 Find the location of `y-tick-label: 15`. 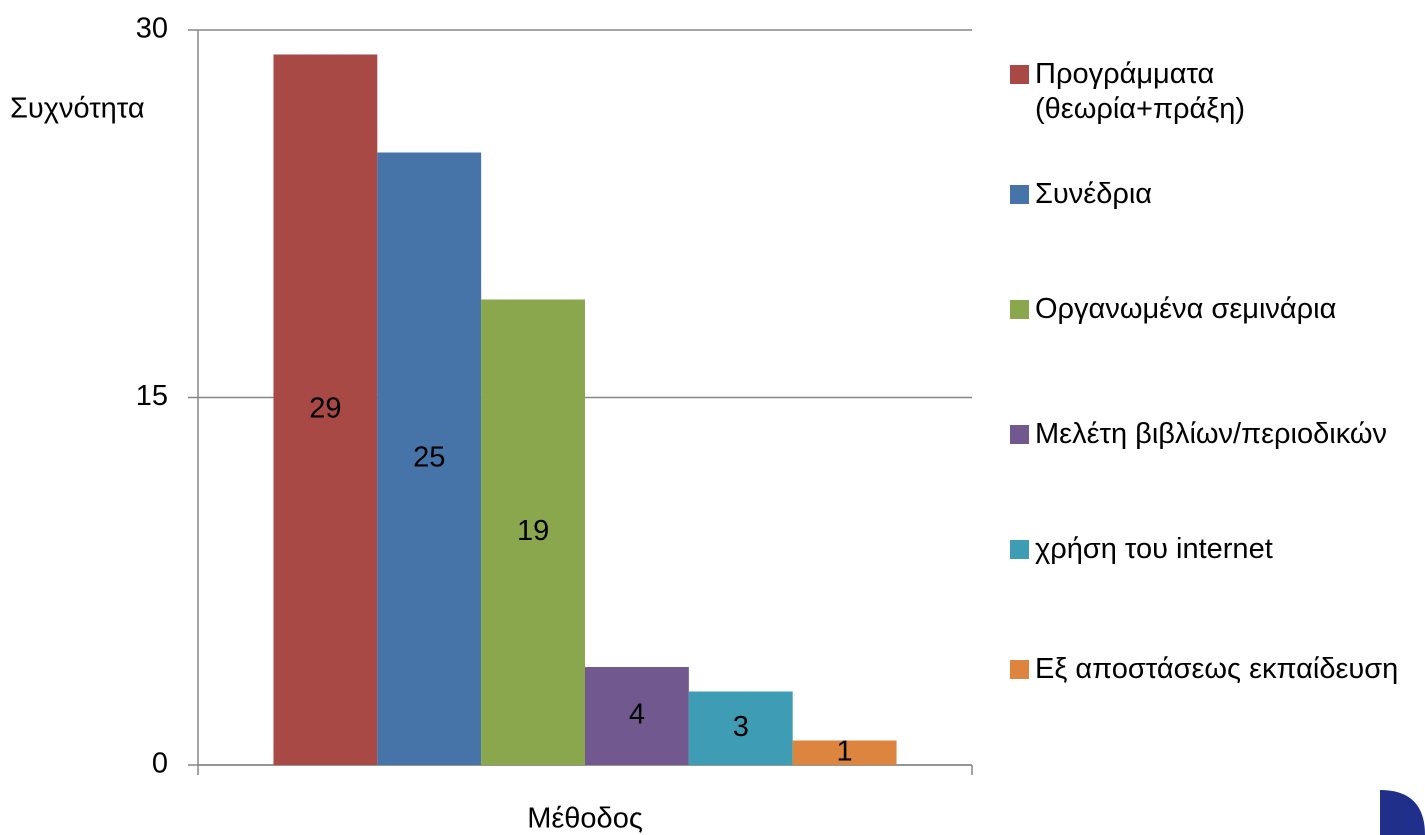

y-tick-label: 15 is located at coordinates (152, 396).